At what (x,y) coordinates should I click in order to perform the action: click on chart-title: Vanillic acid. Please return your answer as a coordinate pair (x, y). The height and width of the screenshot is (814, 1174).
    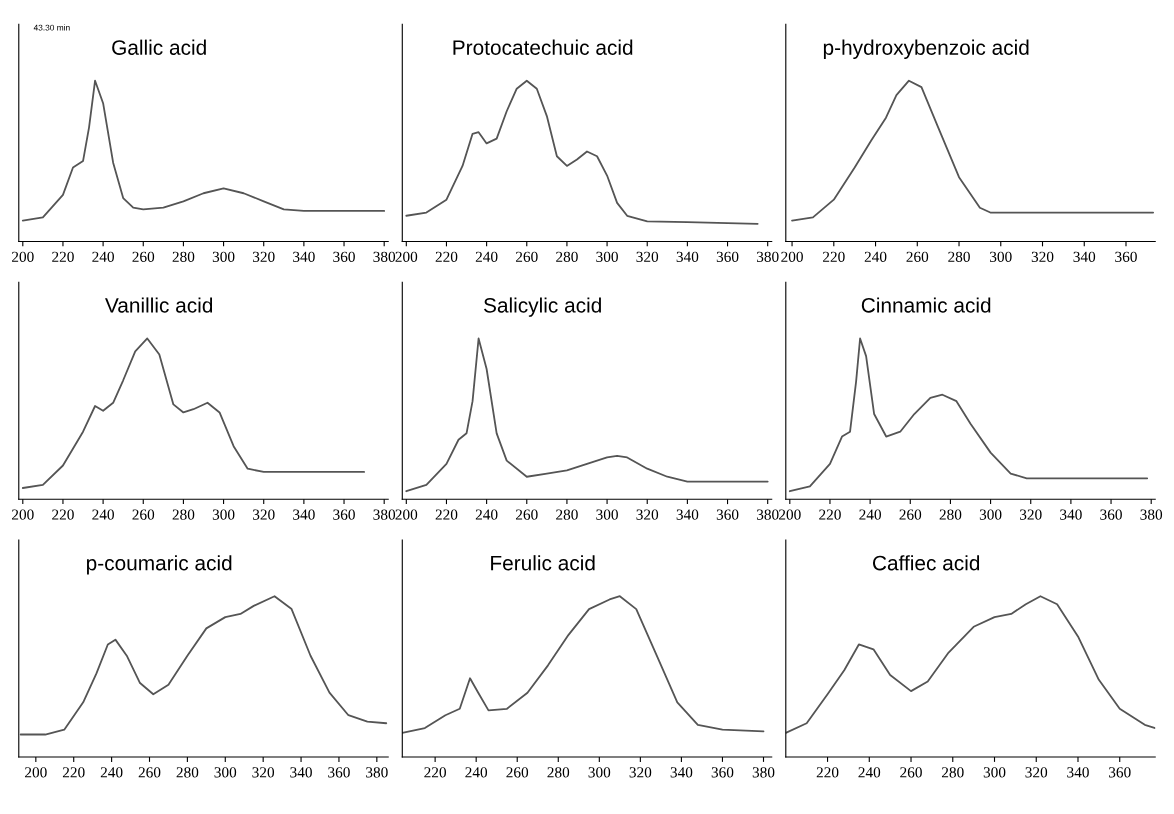
    Looking at the image, I should click on (159, 305).